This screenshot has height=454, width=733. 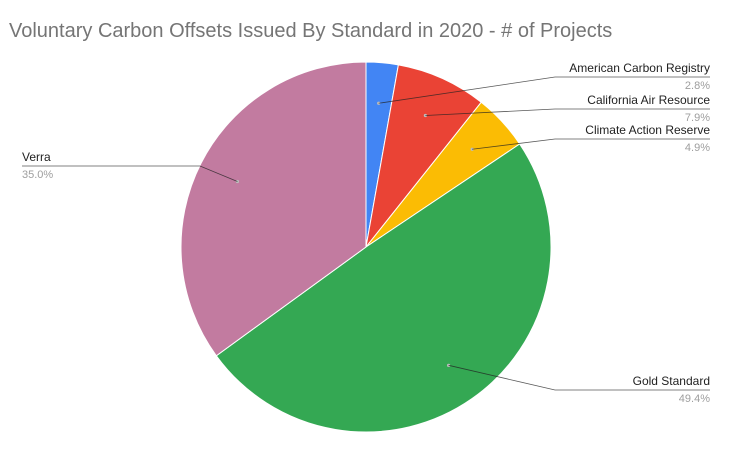 I want to click on leader-line-climate-action-reserve, so click(x=591, y=144).